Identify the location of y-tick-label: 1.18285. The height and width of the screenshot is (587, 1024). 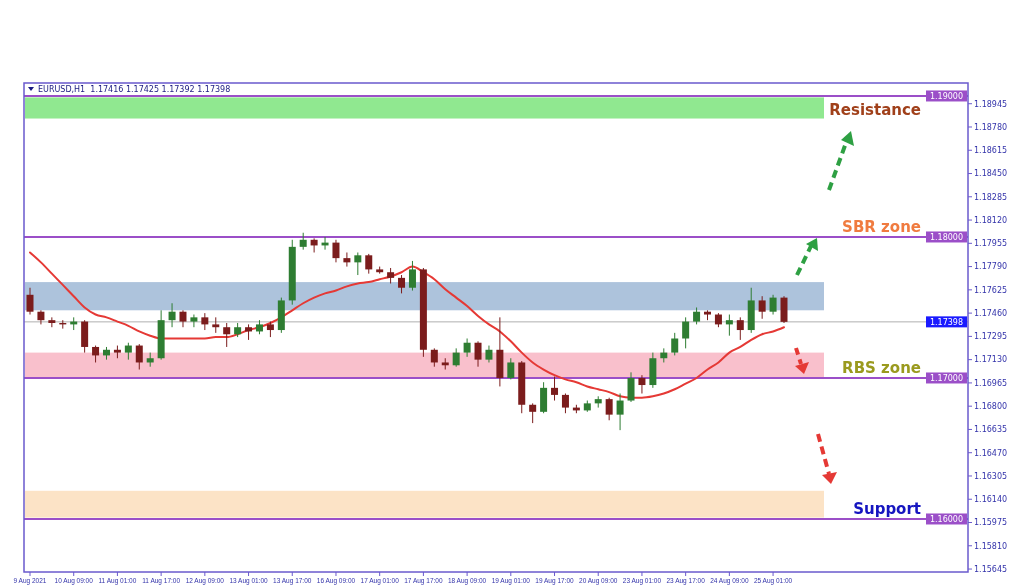
(991, 197).